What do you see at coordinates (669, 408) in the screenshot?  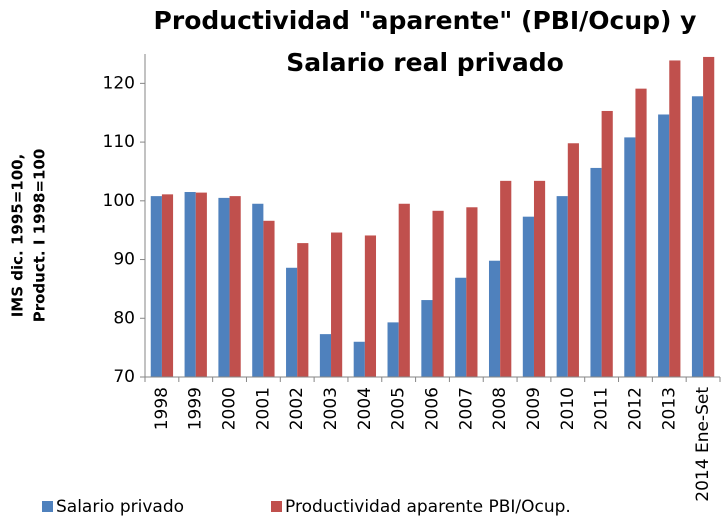 I see `x-tick-label: 2013` at bounding box center [669, 408].